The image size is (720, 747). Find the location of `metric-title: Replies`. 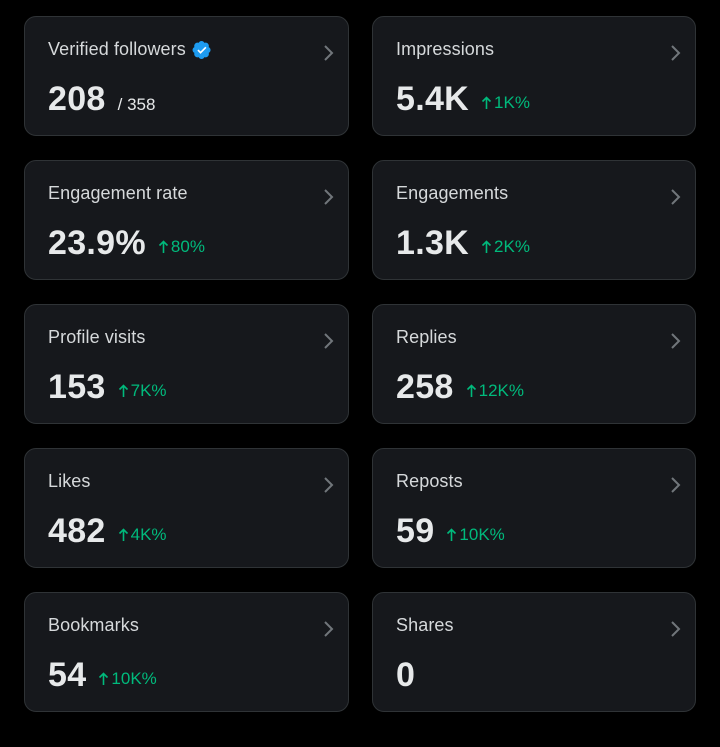

metric-title: Replies is located at coordinates (426, 337).